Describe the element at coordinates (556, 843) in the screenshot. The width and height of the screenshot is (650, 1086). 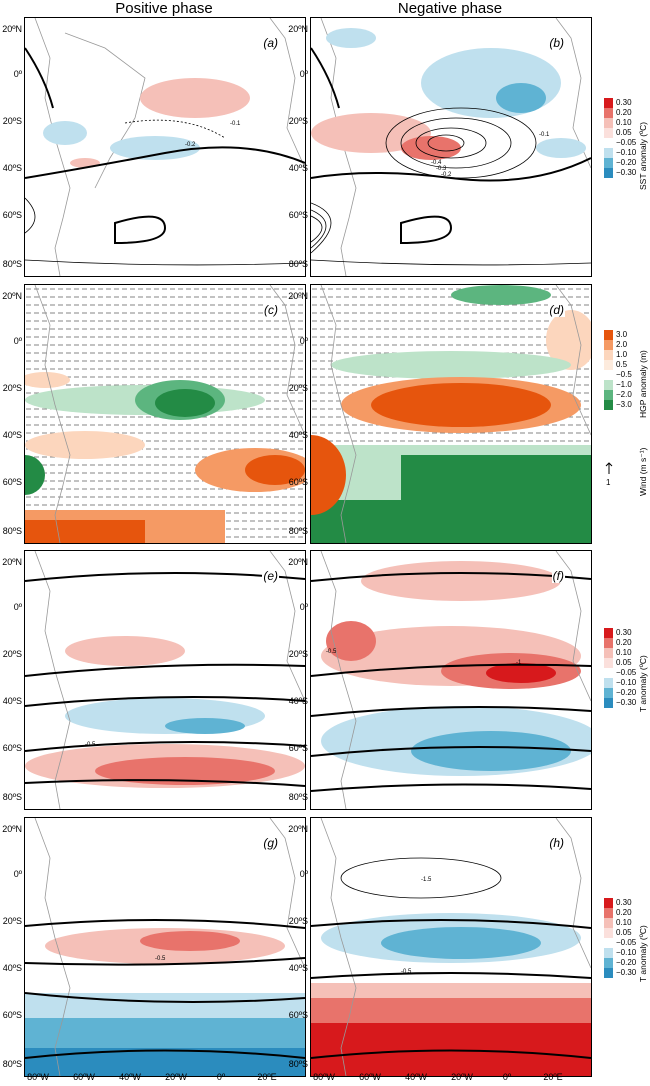
I see `panel-label-h: (h)` at that location.